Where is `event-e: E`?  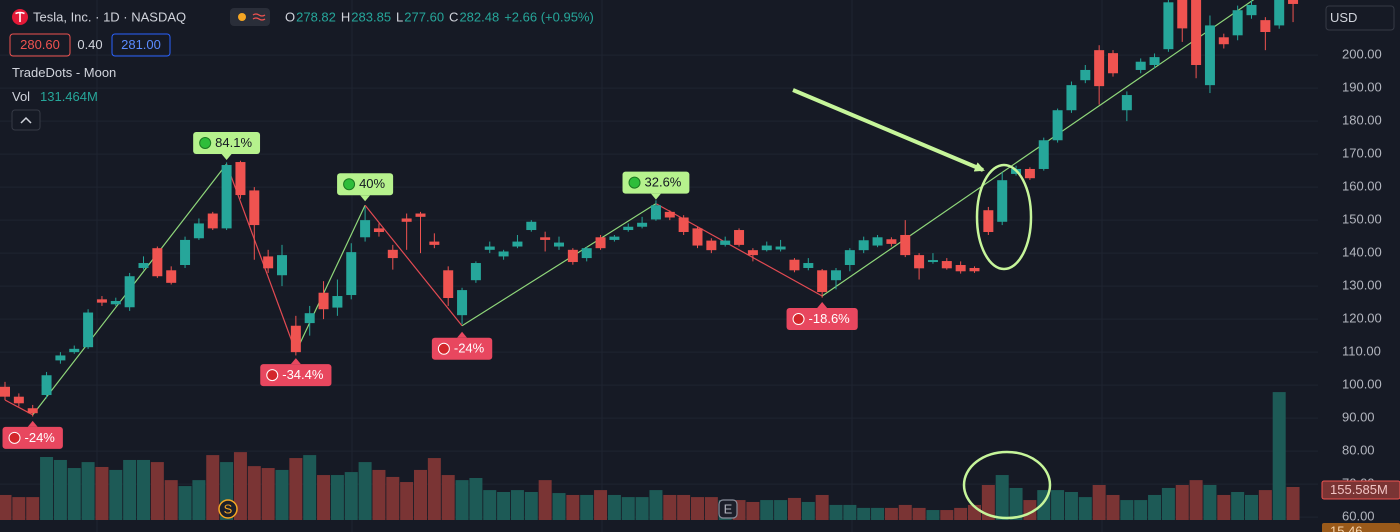 event-e: E is located at coordinates (728, 509).